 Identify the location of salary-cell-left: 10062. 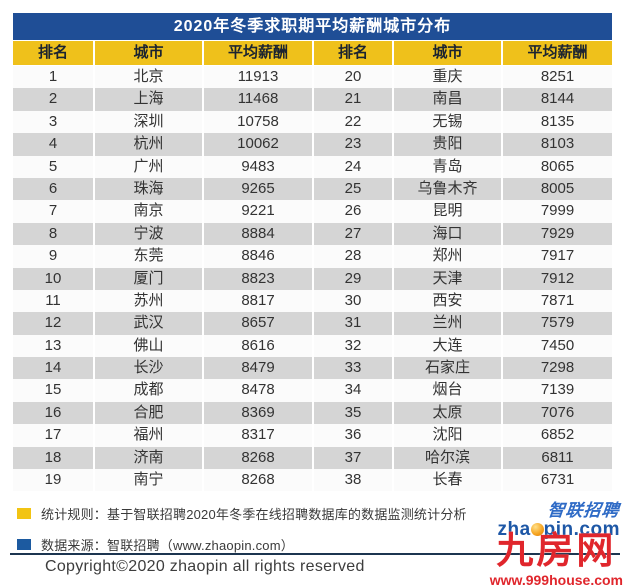
(257, 144).